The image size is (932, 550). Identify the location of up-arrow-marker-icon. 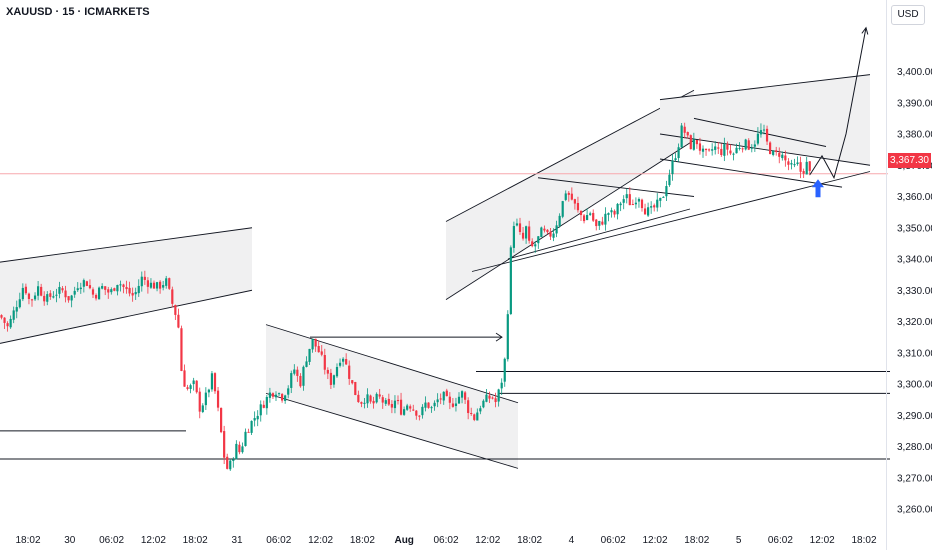
(818, 188).